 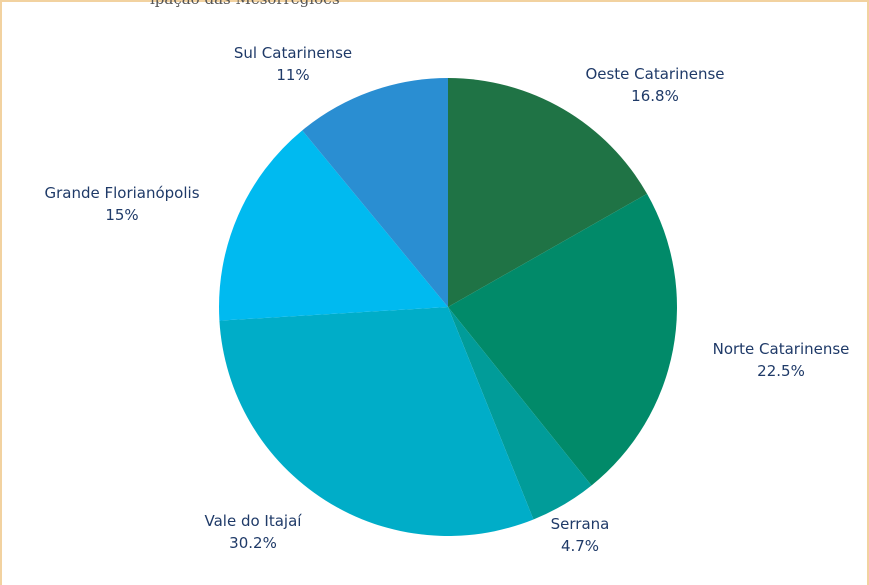 I want to click on slice-value-norte-catarinense: 22.5%, so click(x=781, y=371).